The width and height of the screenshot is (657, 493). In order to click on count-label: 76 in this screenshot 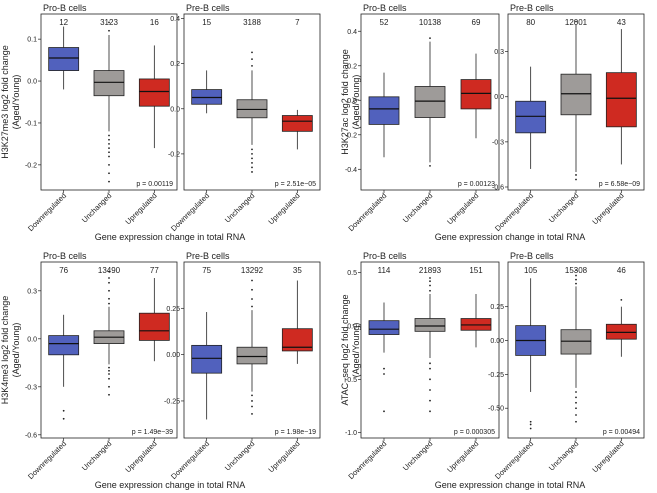, I will do `click(63, 270)`.